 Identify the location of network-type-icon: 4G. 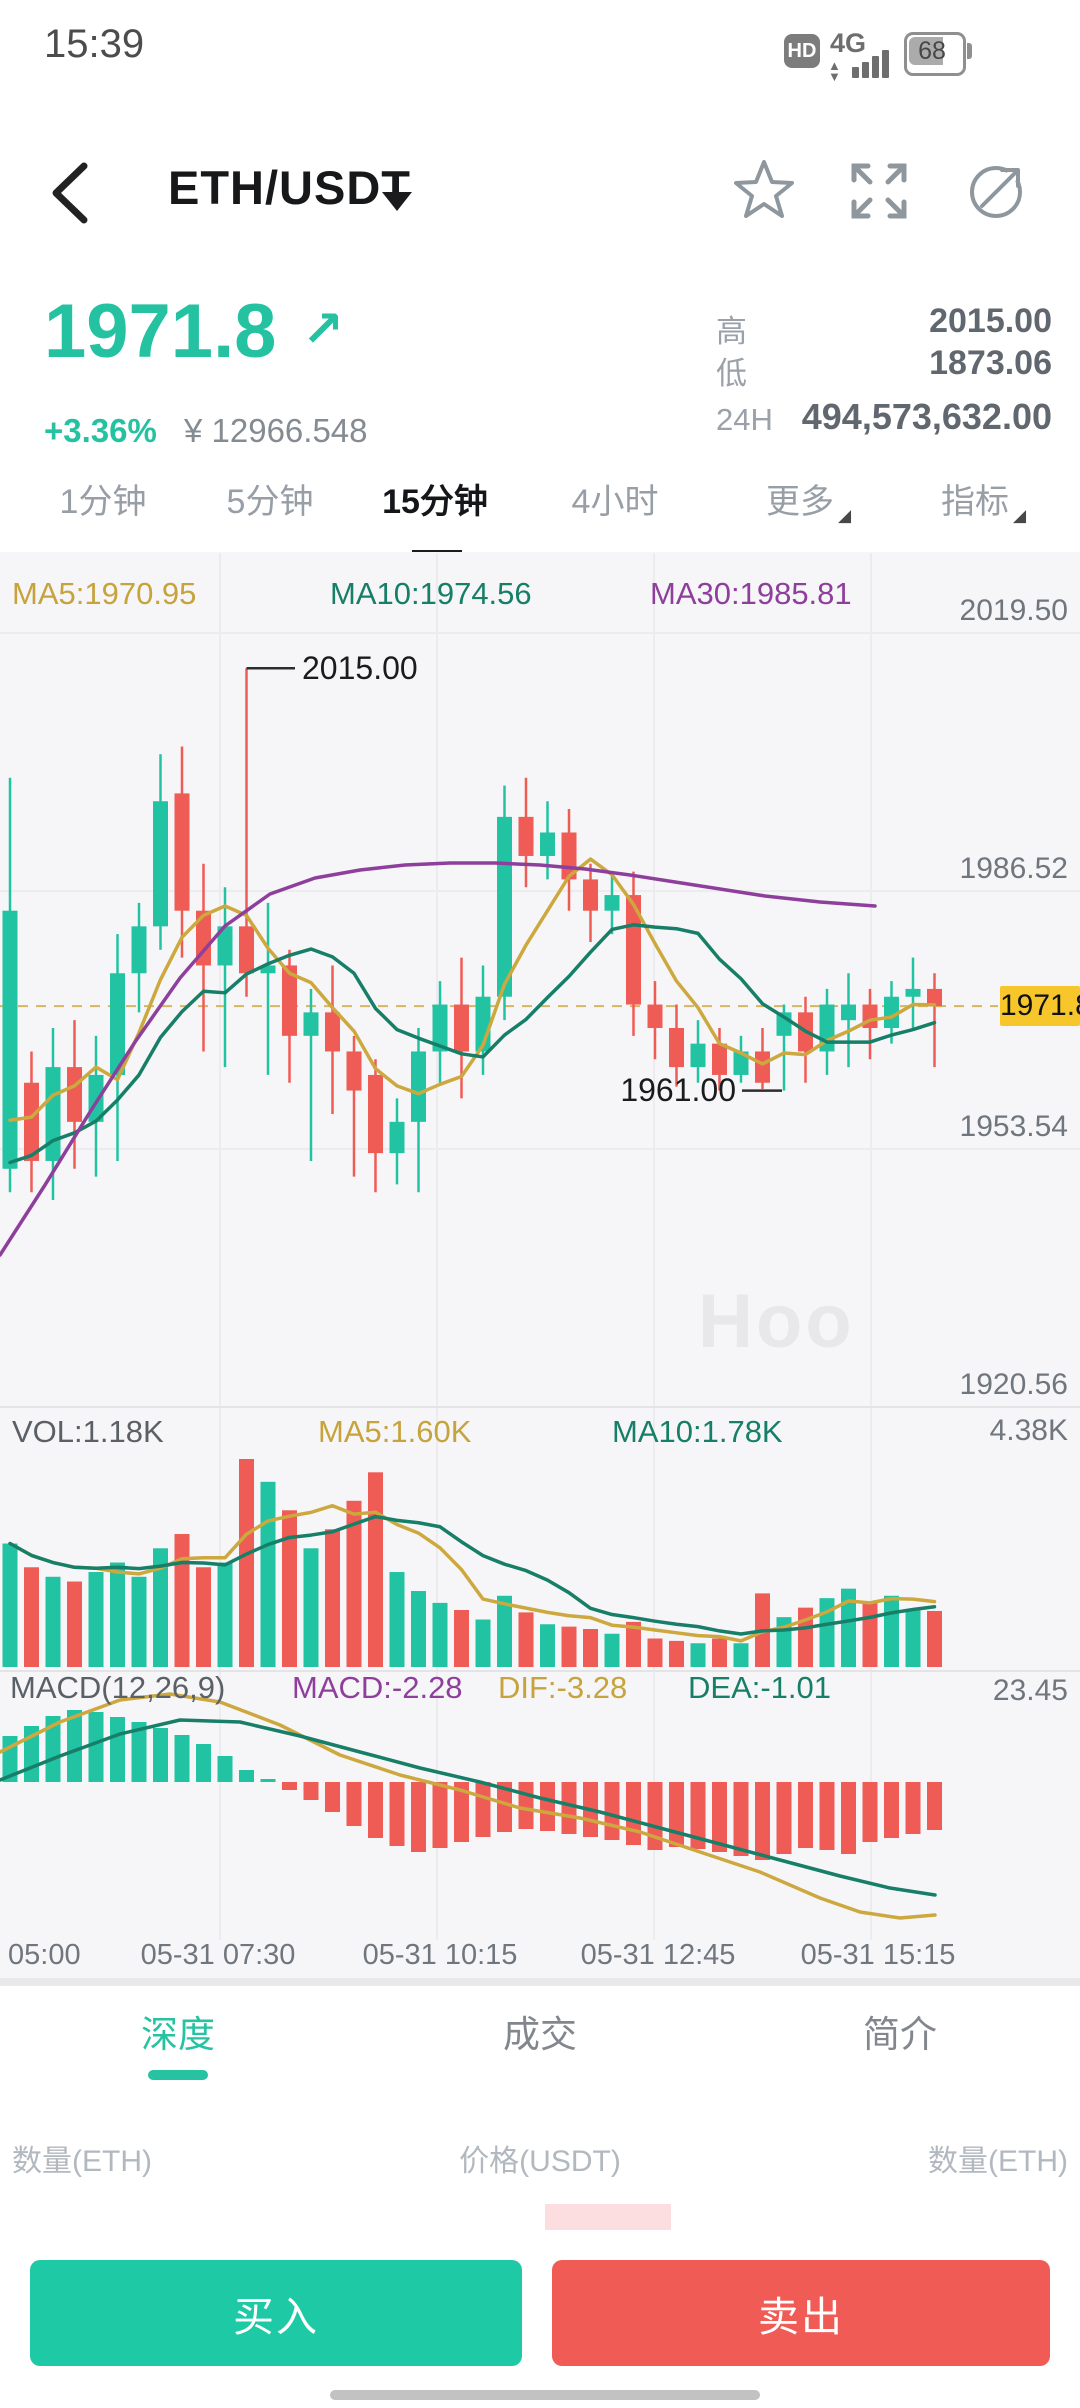
(848, 43).